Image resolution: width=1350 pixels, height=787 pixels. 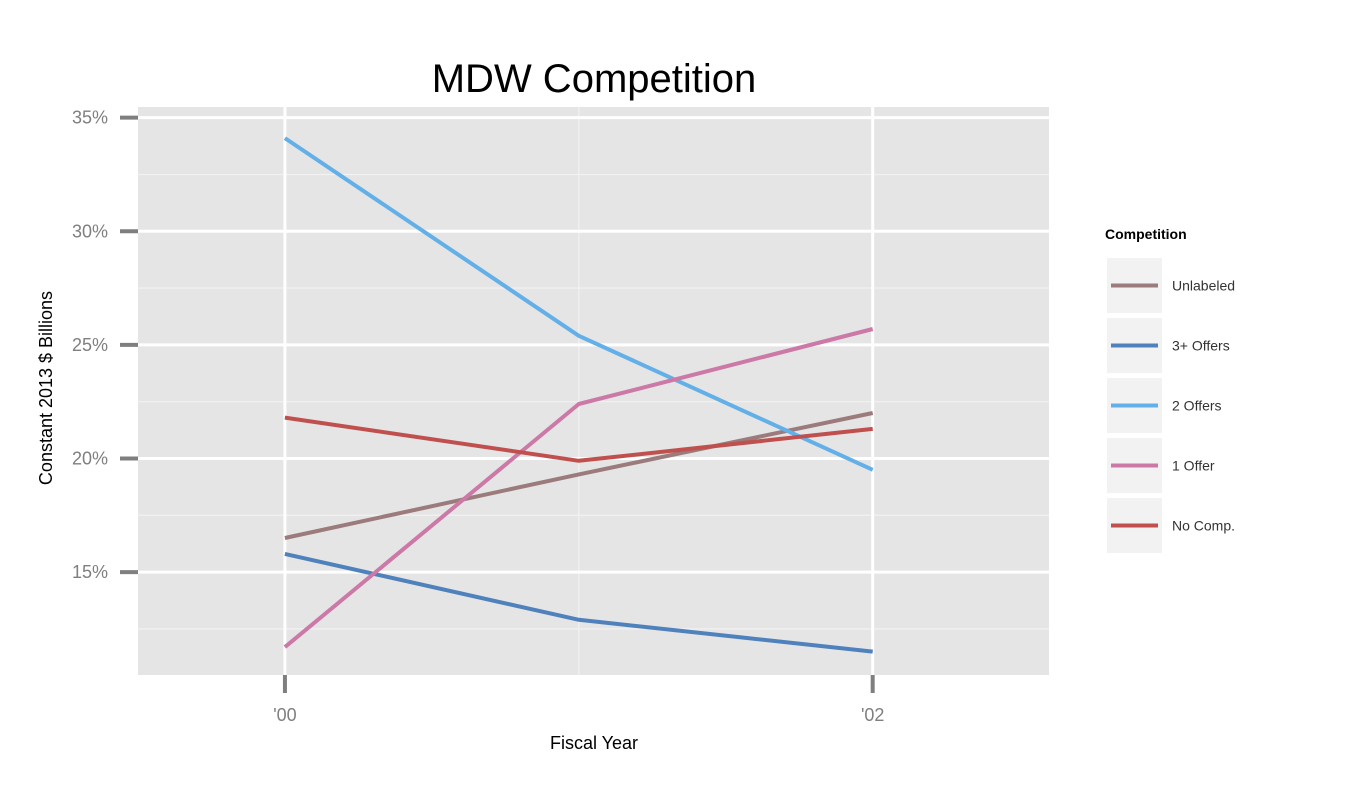 I want to click on legend-label-unlabeled: Unlabeled, so click(x=1203, y=286).